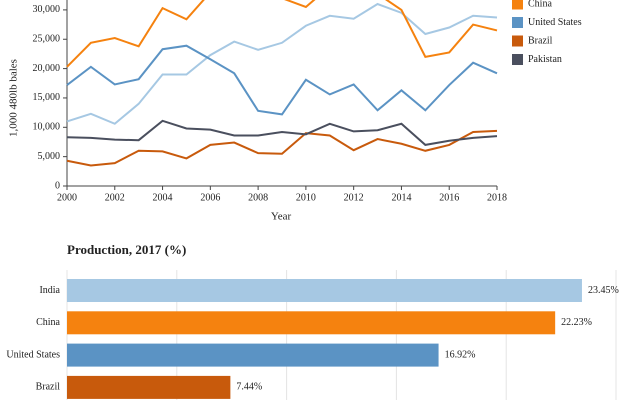 The width and height of the screenshot is (640, 400). I want to click on chart-title: Production, 2017 (%), so click(126, 249).